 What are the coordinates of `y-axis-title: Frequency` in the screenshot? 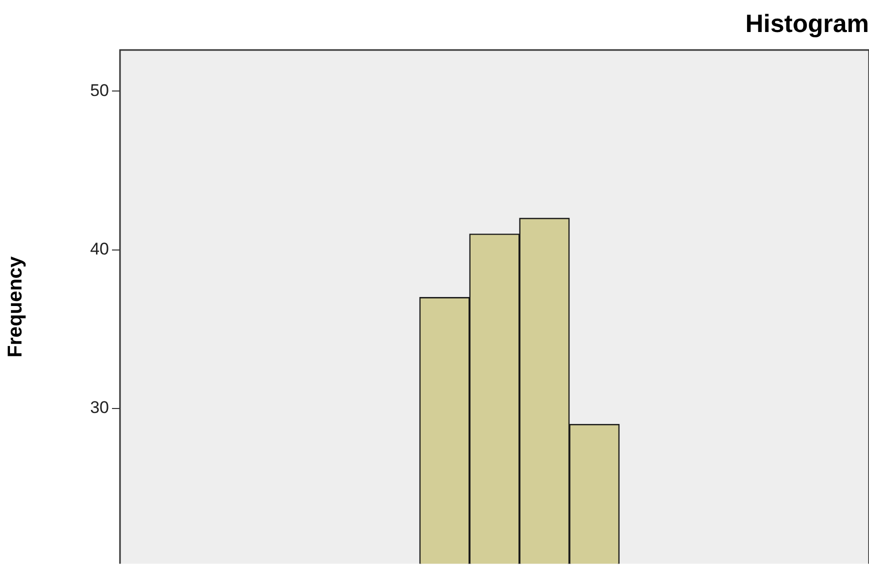 It's located at (15, 306).